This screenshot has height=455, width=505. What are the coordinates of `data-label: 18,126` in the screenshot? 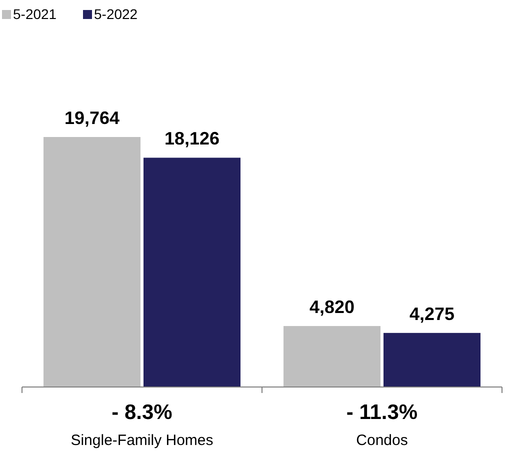 It's located at (192, 138).